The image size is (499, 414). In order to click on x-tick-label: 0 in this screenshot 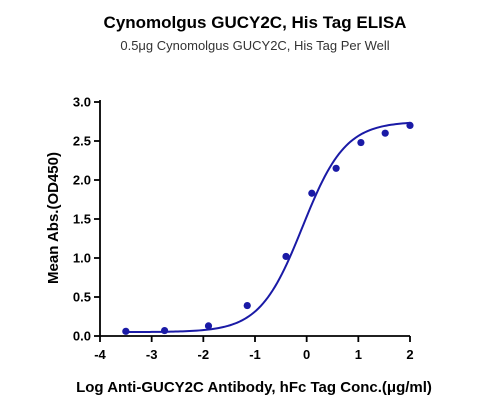, I will do `click(306, 354)`.